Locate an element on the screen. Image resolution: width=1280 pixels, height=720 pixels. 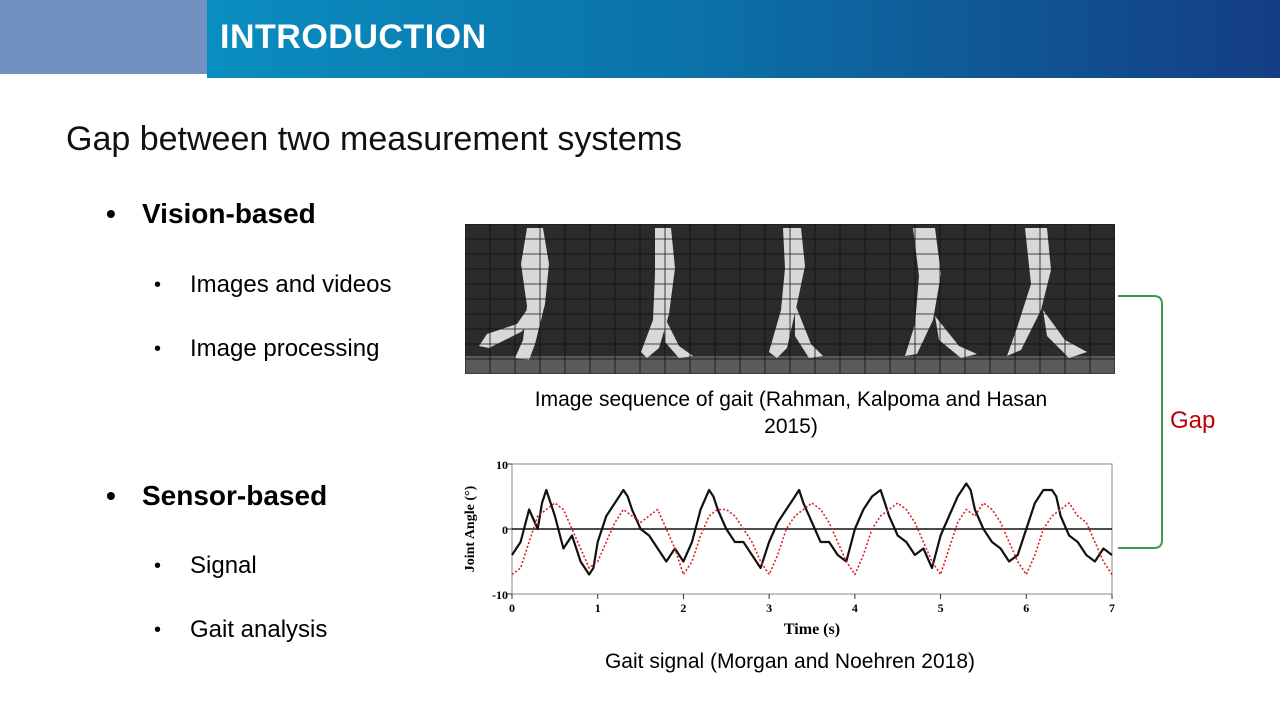
series-dotted-line is located at coordinates (812, 539).